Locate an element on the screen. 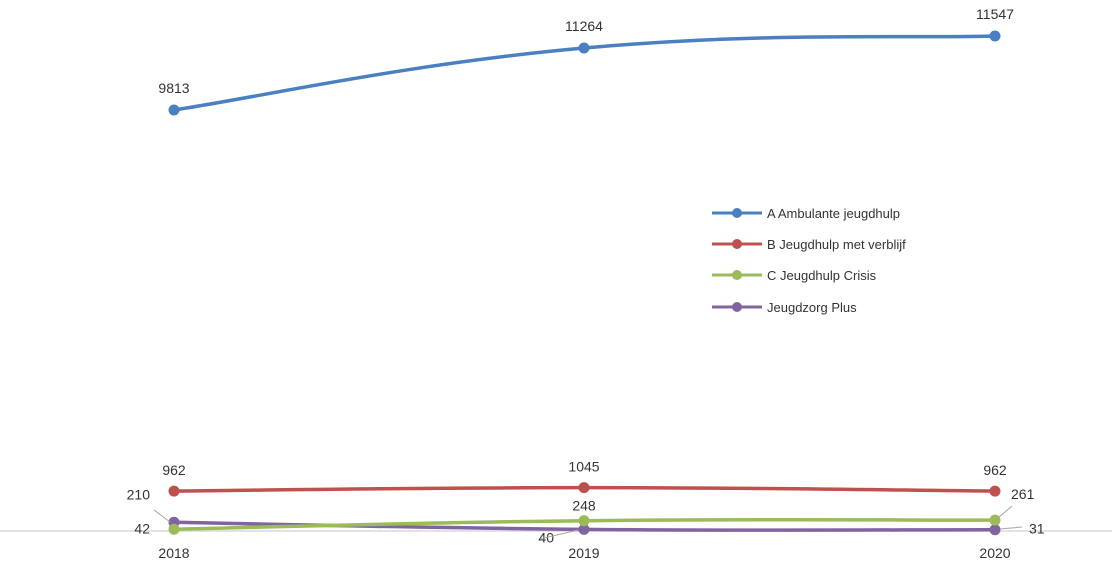  data-label: 248 is located at coordinates (584, 506).